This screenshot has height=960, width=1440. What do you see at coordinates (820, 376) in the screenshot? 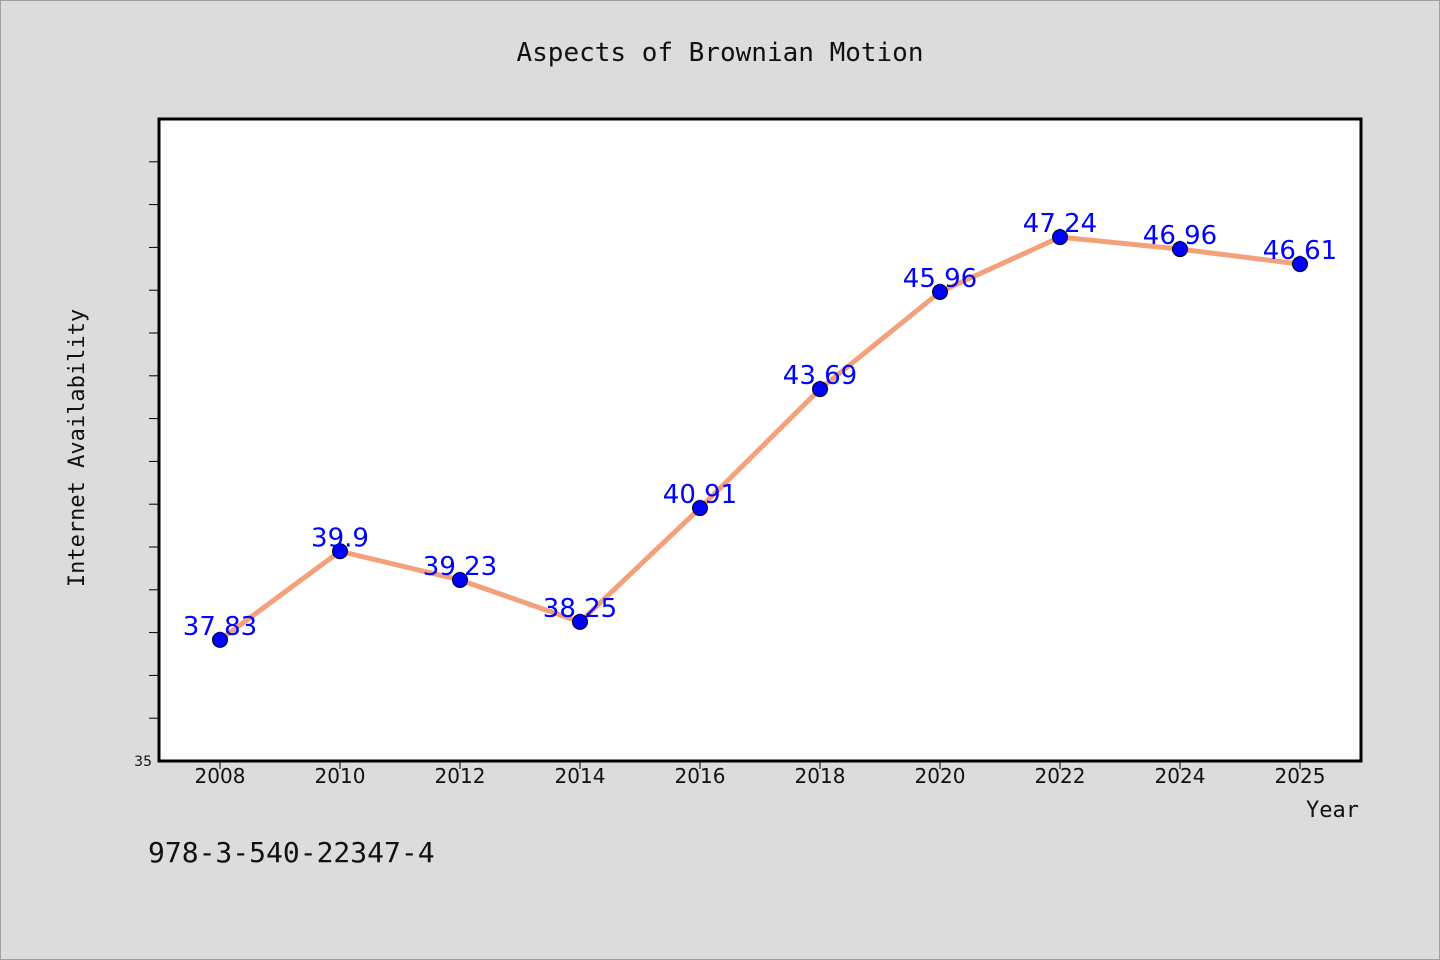
I see `data-label: 43.69` at bounding box center [820, 376].